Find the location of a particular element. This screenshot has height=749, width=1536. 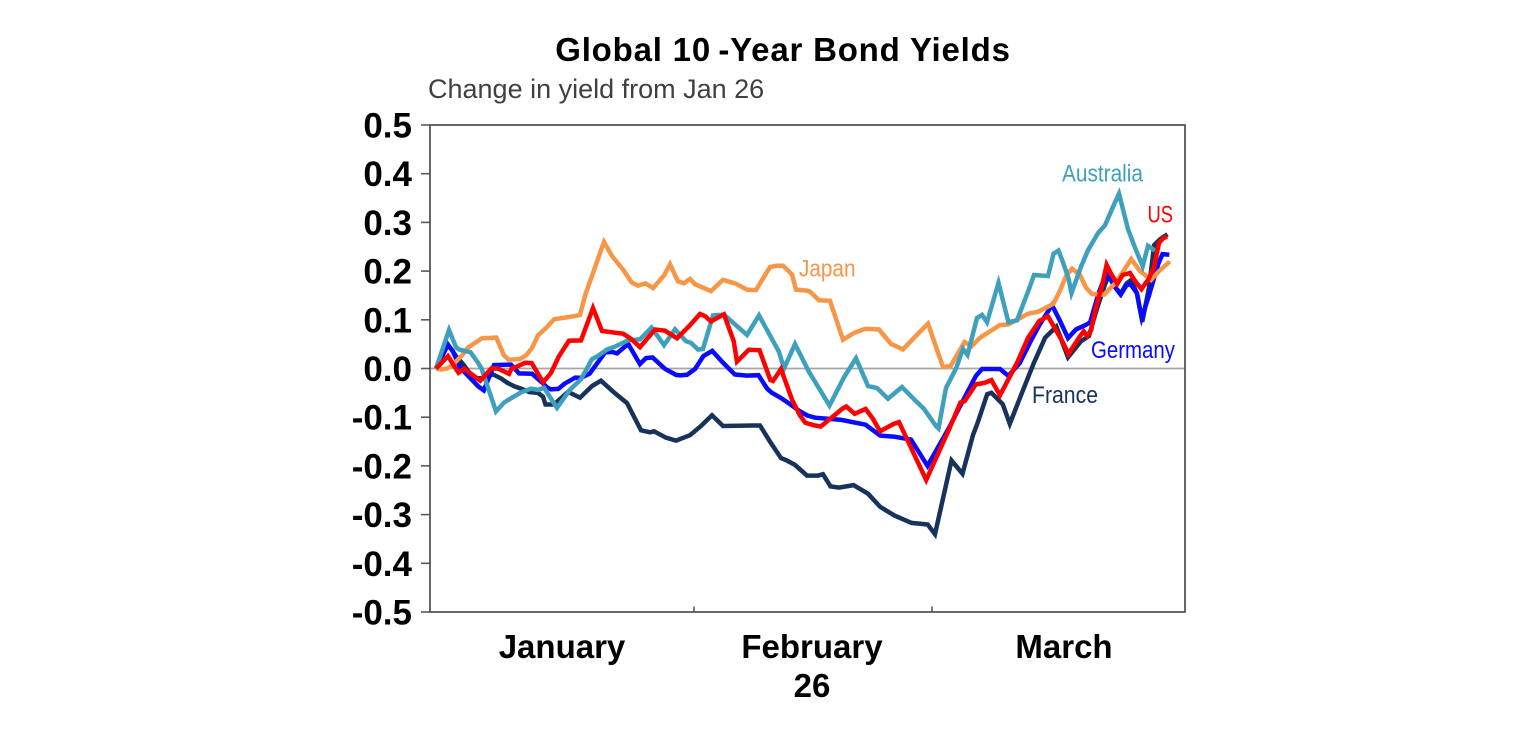

svg-text: France is located at coordinates (1065, 395).